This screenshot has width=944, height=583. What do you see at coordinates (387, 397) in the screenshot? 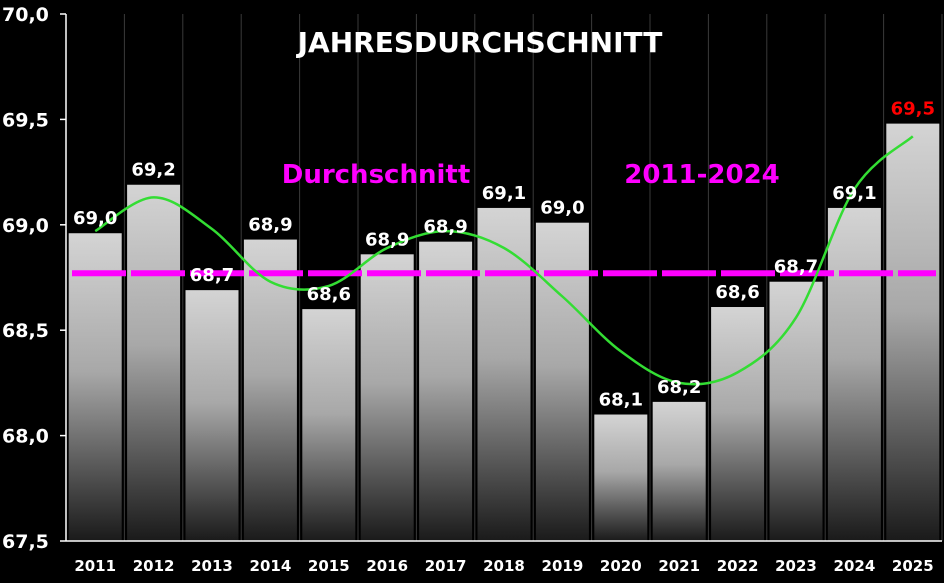
I see `bar-2016` at bounding box center [387, 397].